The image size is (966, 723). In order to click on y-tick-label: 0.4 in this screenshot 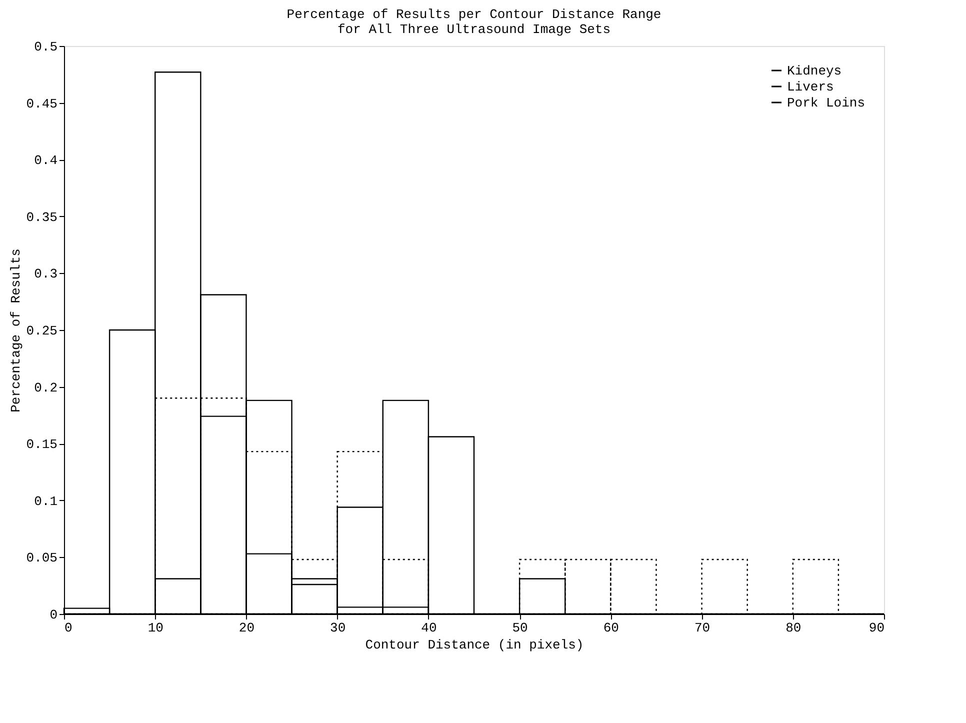, I will do `click(46, 160)`.